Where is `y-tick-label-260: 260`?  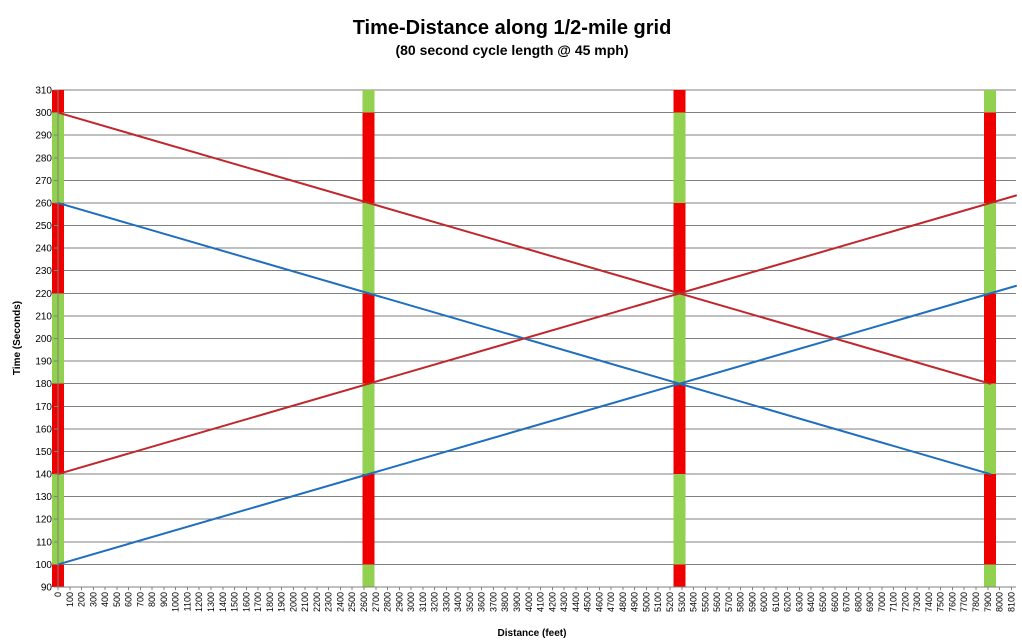
y-tick-label-260: 260 is located at coordinates (43, 203).